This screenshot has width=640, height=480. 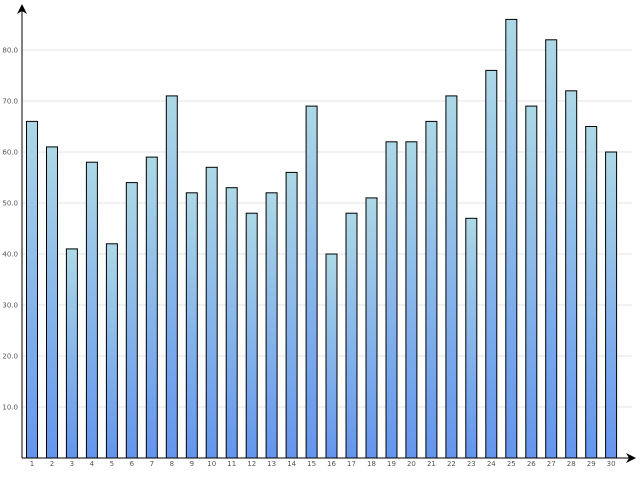 What do you see at coordinates (591, 464) in the screenshot?
I see `x-tick-label: 29` at bounding box center [591, 464].